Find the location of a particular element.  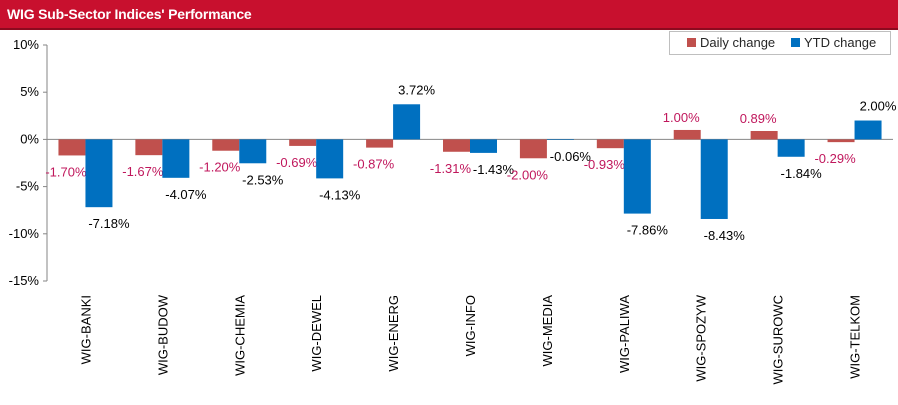

x-category-label: WIG-INFO is located at coordinates (470, 325).